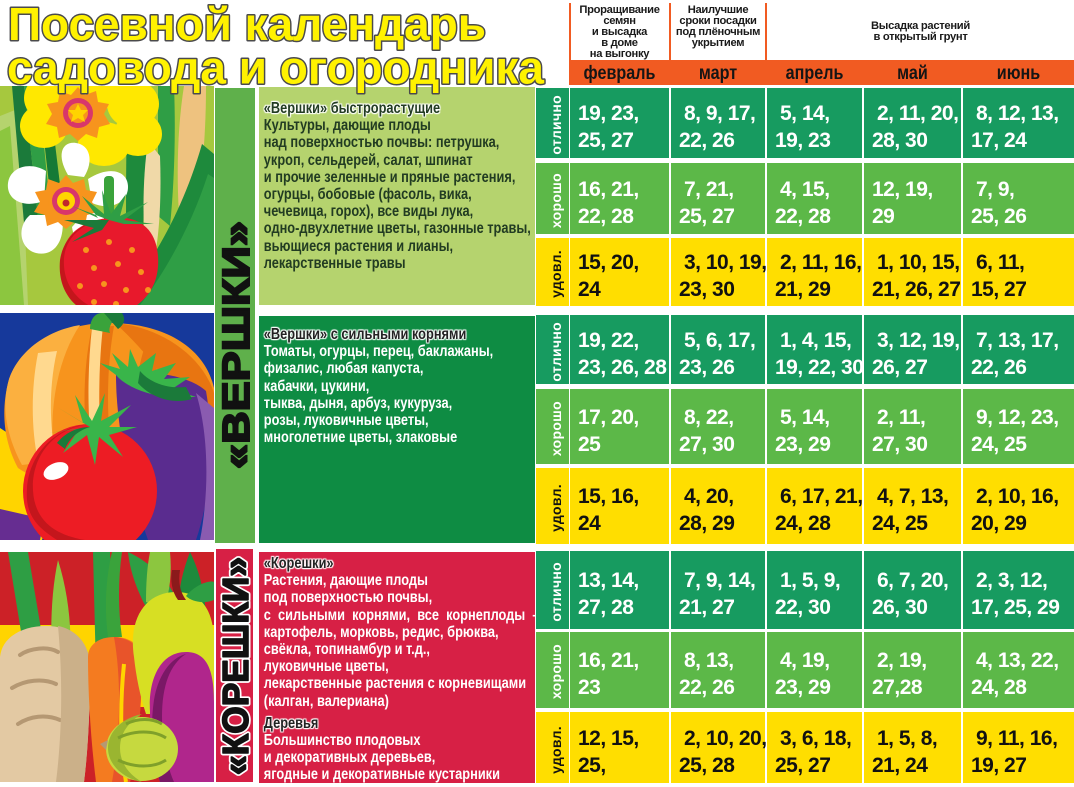 The height and width of the screenshot is (787, 1074). I want to click on svg-text: Посевной календарь, so click(247, 25).